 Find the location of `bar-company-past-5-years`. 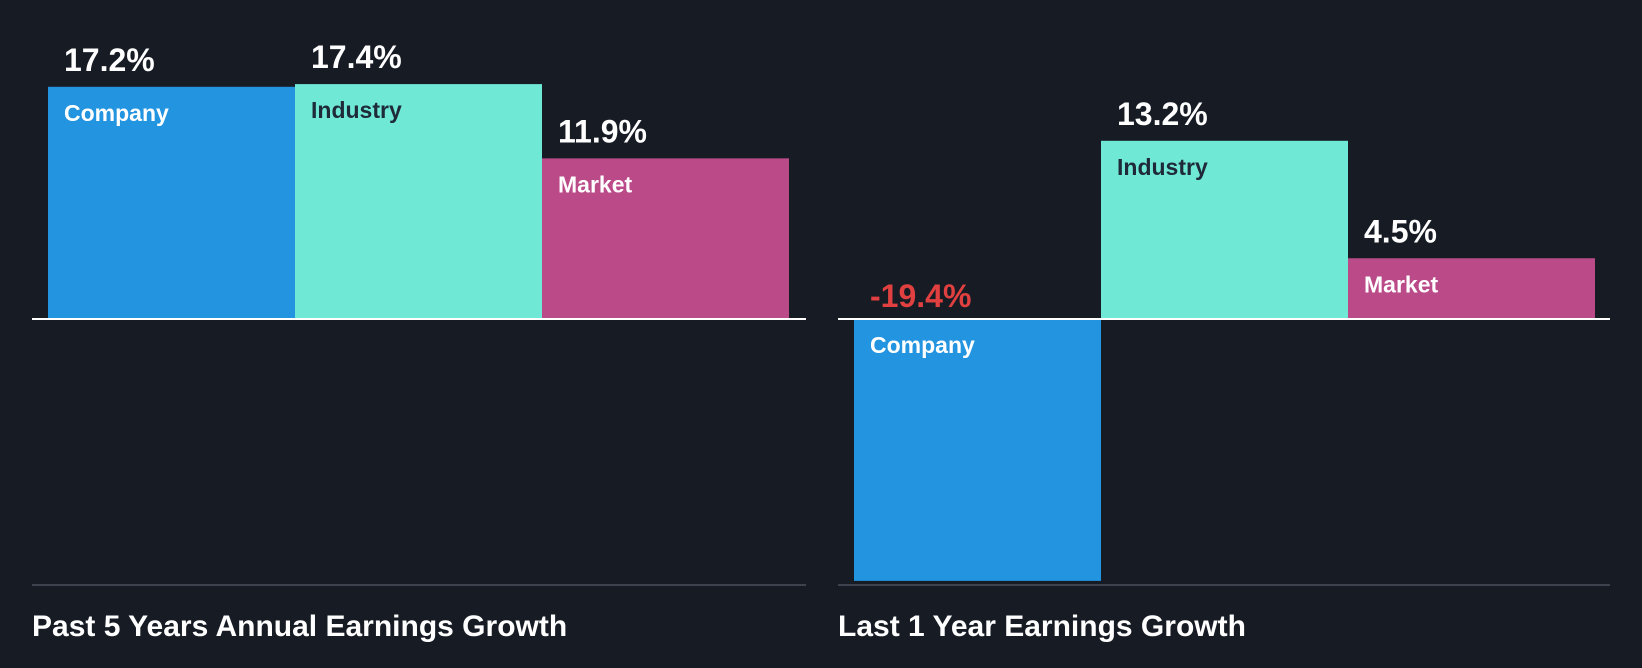

bar-company-past-5-years is located at coordinates (171, 202).